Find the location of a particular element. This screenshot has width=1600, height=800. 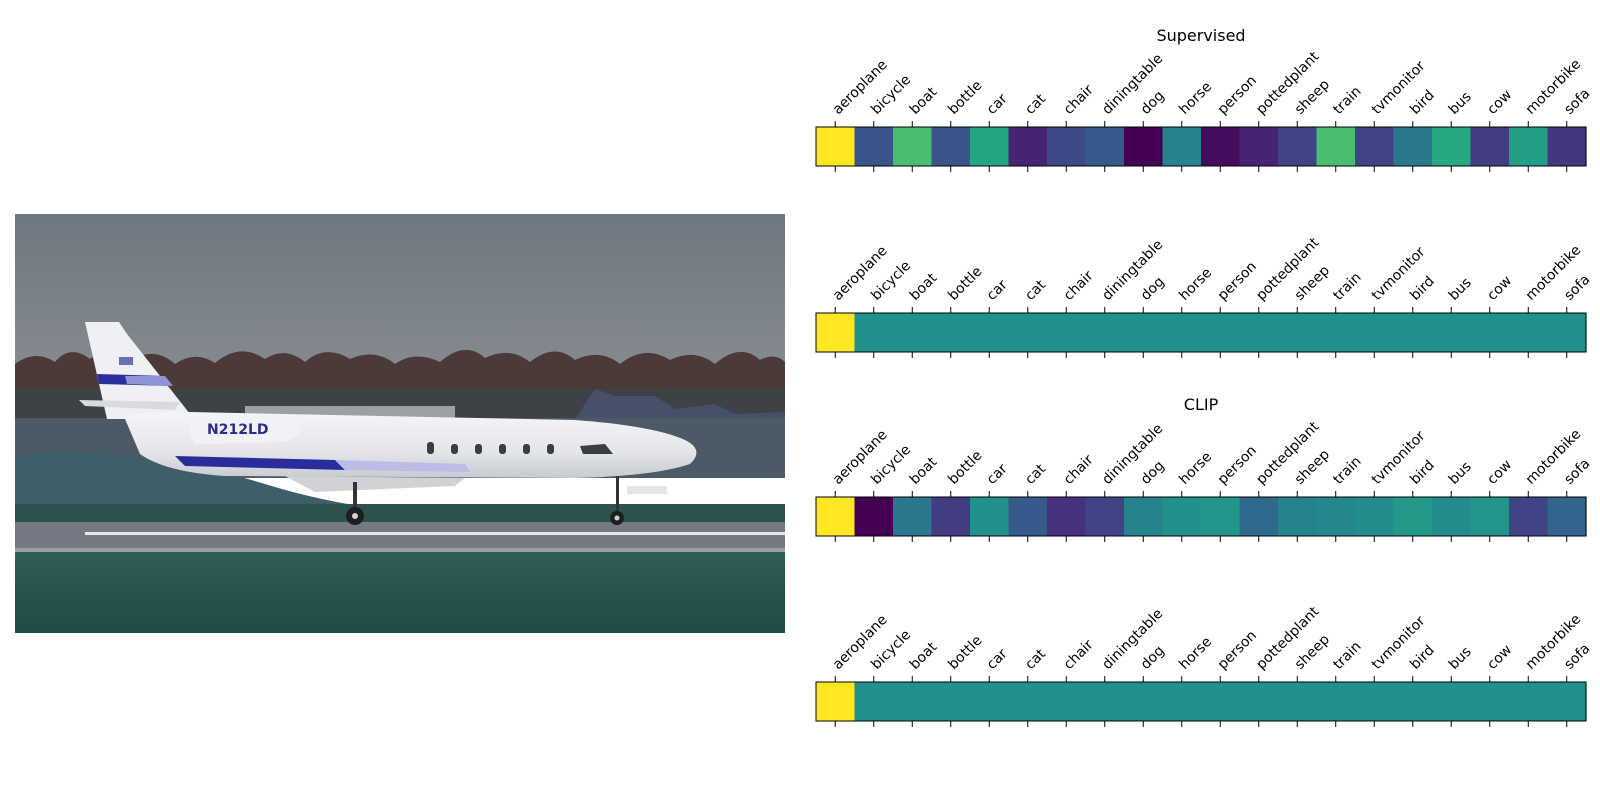

windows is located at coordinates (520, 448).